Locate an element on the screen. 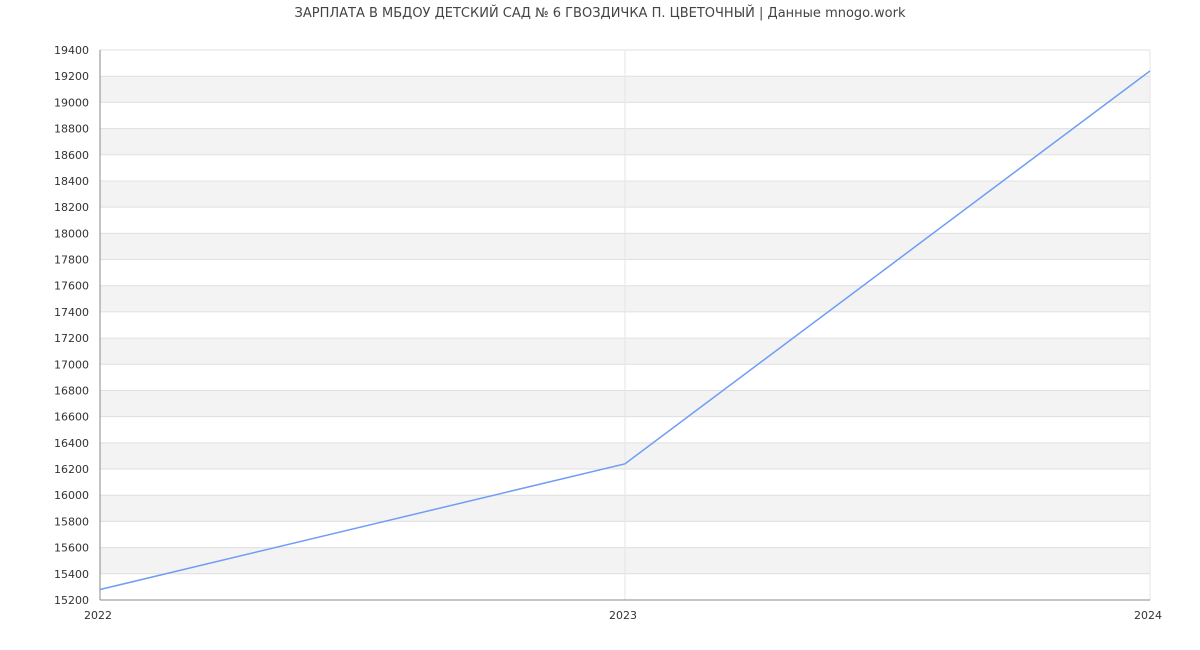 The width and height of the screenshot is (1200, 650). y-tick-label: 16200 is located at coordinates (71, 469).